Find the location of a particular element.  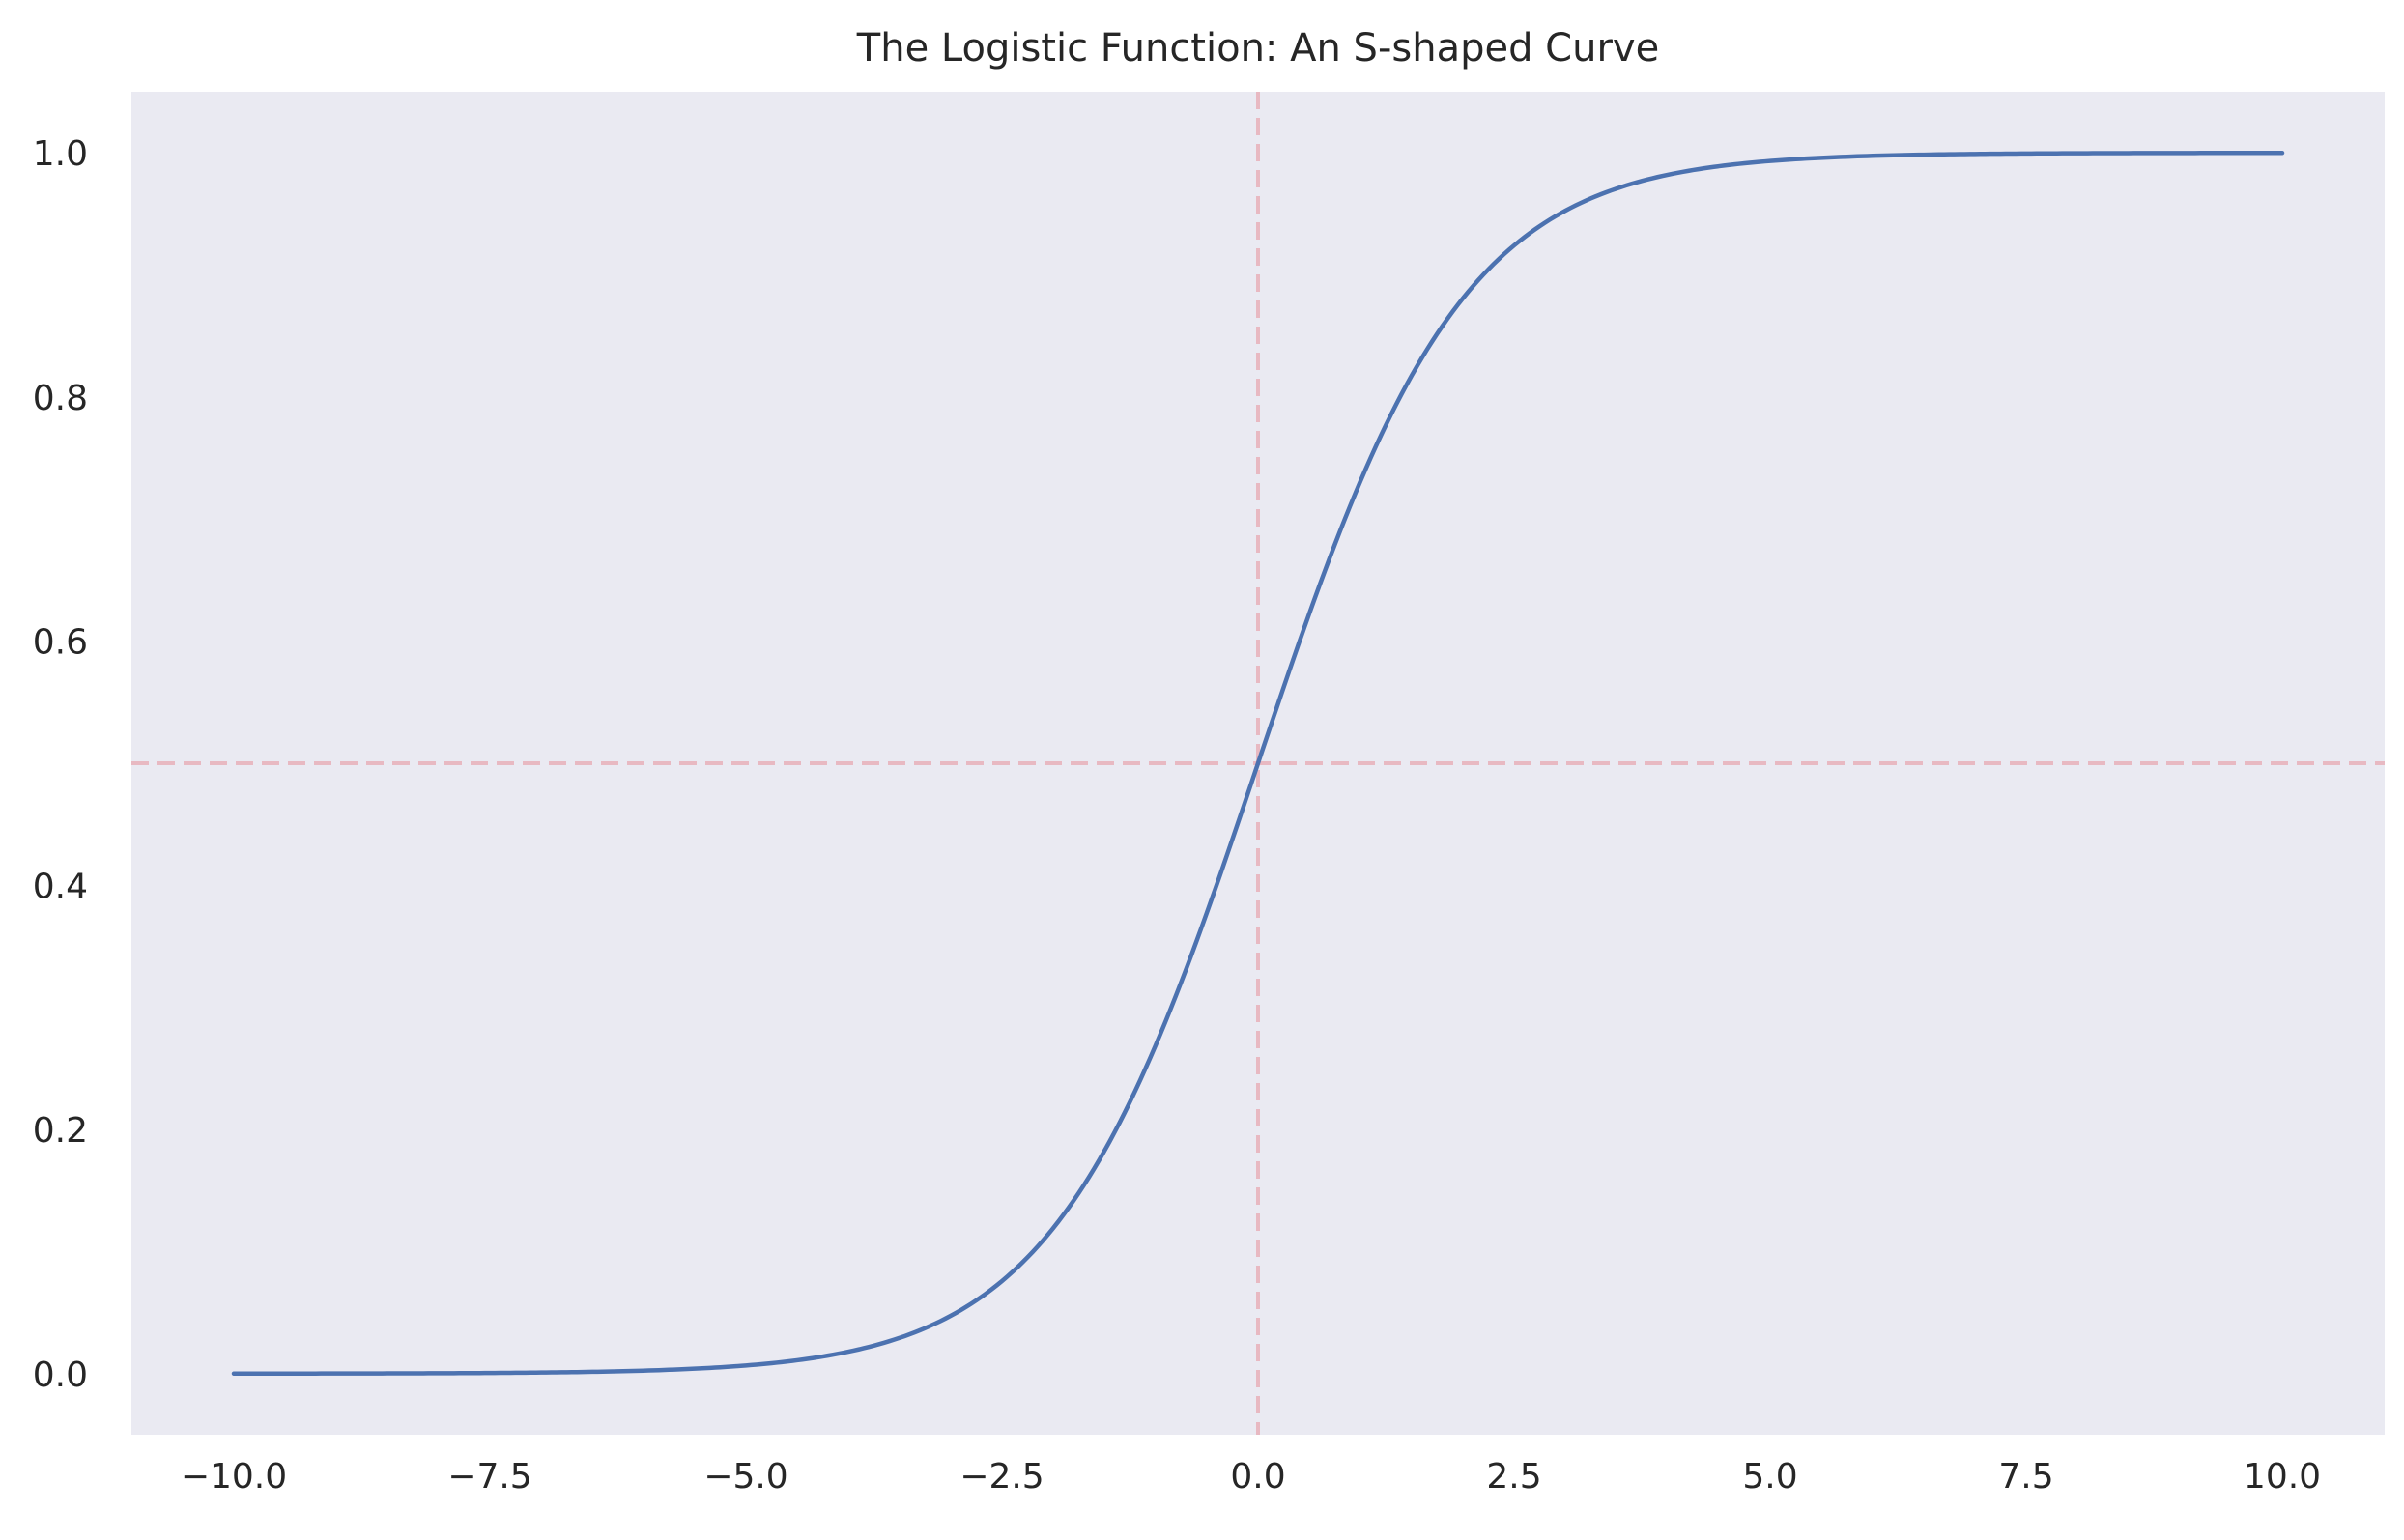

x-axis-ticks: −10.0 −7.5 −5.0 −2.5 0.0 2.5 5.0 7.5 10.0 is located at coordinates (1251, 1477).